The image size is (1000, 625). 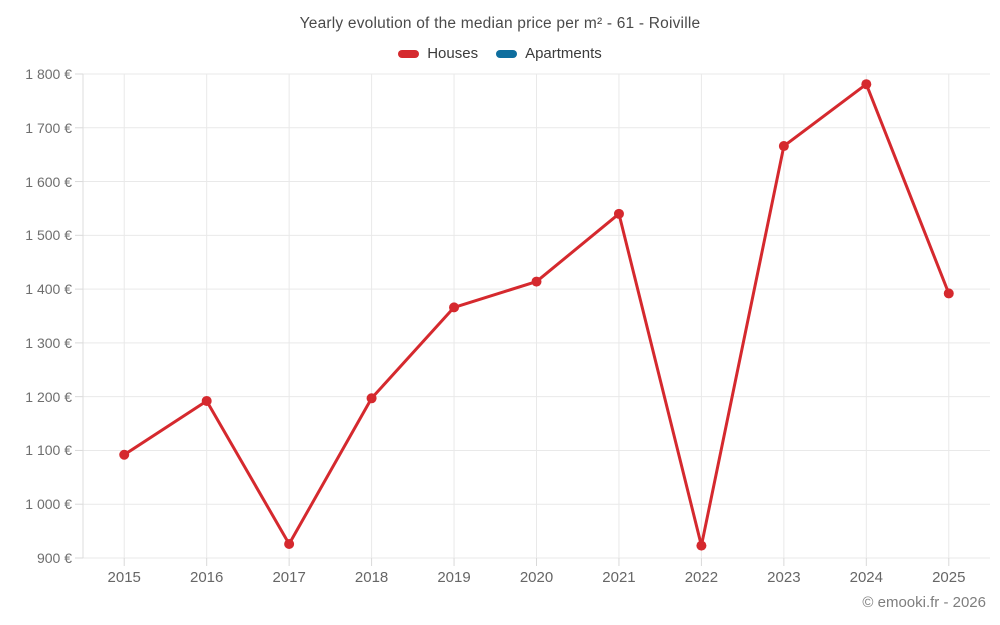 What do you see at coordinates (453, 53) in the screenshot?
I see `houses-legend-label: Houses` at bounding box center [453, 53].